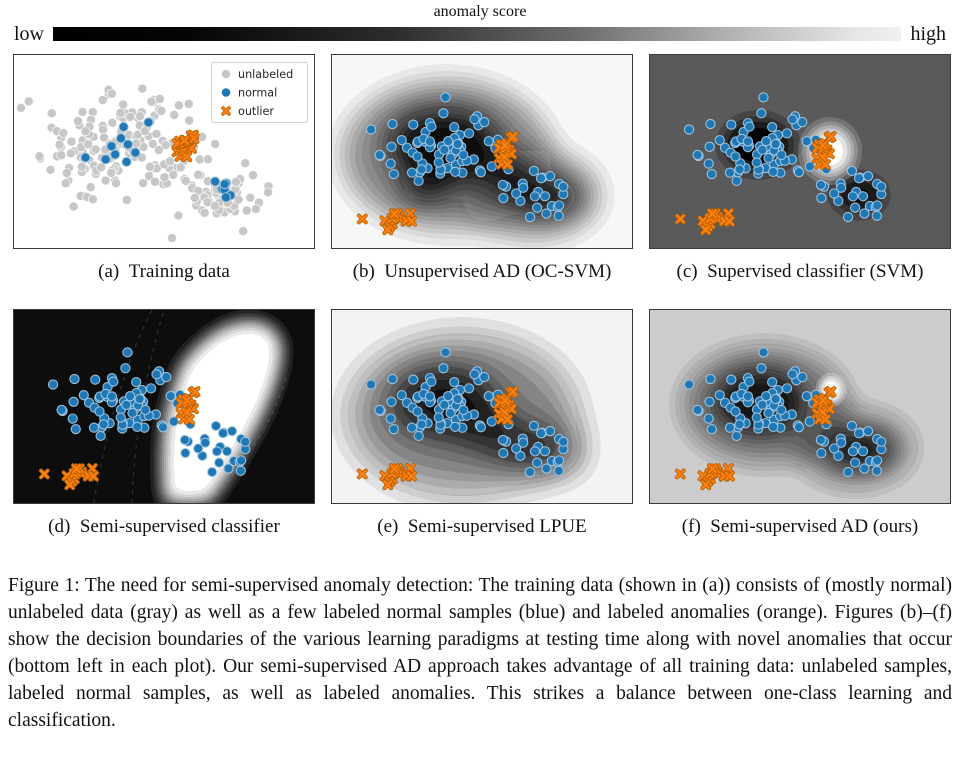  What do you see at coordinates (800, 151) in the screenshot?
I see `panel-c-plot` at bounding box center [800, 151].